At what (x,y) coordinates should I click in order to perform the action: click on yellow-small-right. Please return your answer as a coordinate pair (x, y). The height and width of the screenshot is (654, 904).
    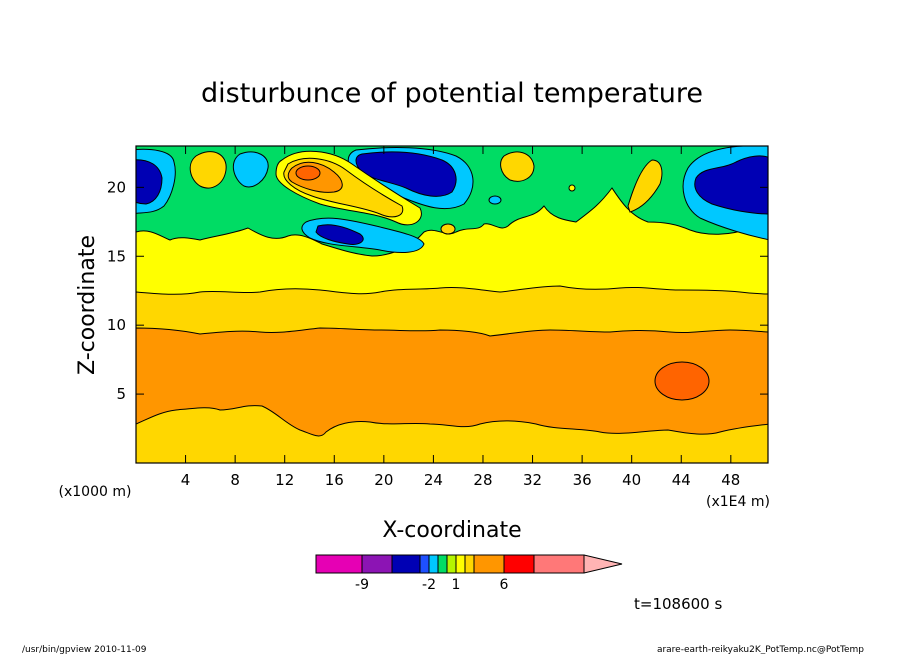
    Looking at the image, I should click on (517, 166).